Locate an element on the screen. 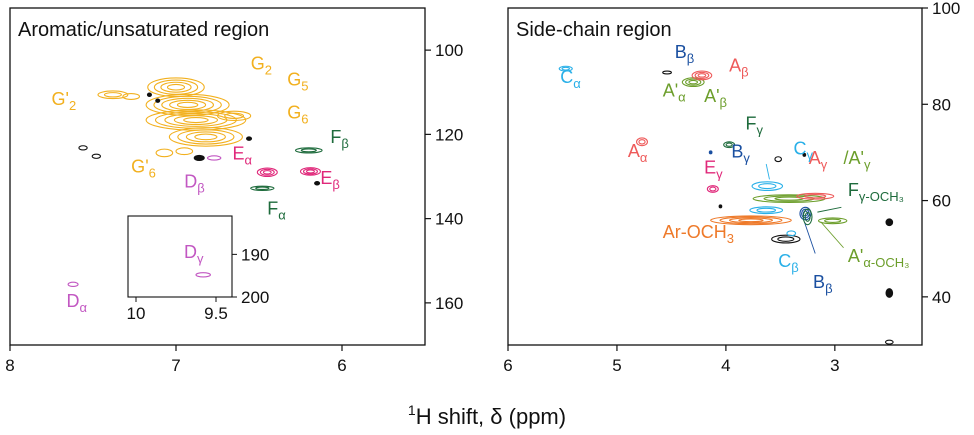 The width and height of the screenshot is (974, 435). sidechain-peak-label-3-sub: α-OCH₃ is located at coordinates (886, 262).